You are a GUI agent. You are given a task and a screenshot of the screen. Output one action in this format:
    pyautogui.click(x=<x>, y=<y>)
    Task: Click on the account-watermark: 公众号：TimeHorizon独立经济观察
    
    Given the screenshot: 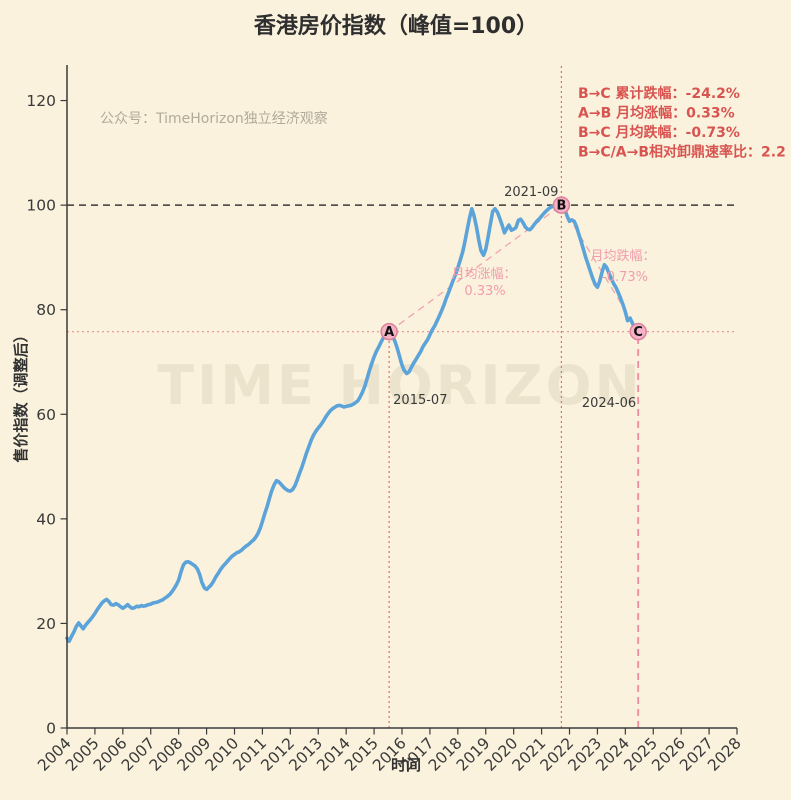 What is the action you would take?
    pyautogui.click(x=214, y=118)
    